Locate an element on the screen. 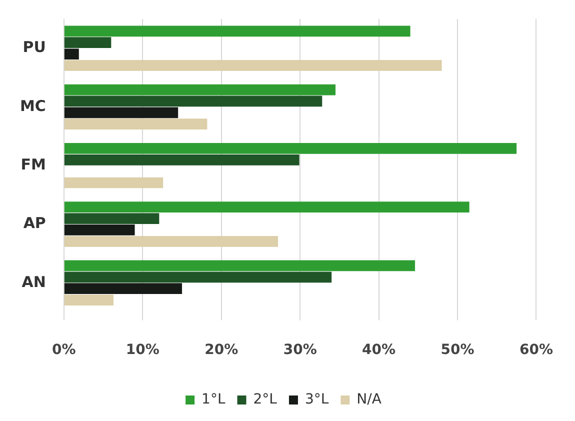  x-tick-label: 0% is located at coordinates (64, 350).